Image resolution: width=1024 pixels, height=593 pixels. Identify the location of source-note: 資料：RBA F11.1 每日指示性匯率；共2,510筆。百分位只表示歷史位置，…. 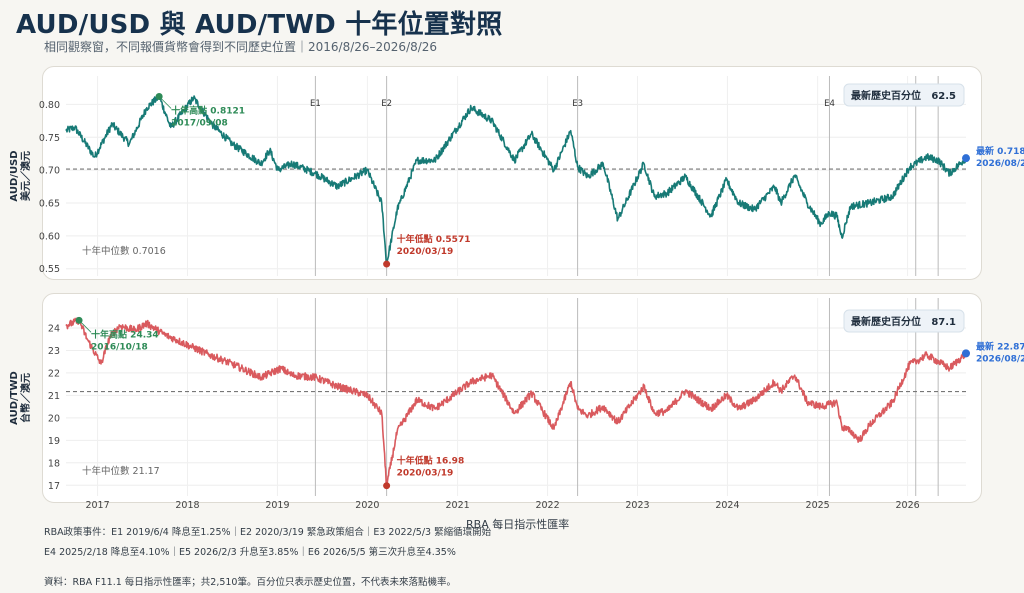
(250, 582).